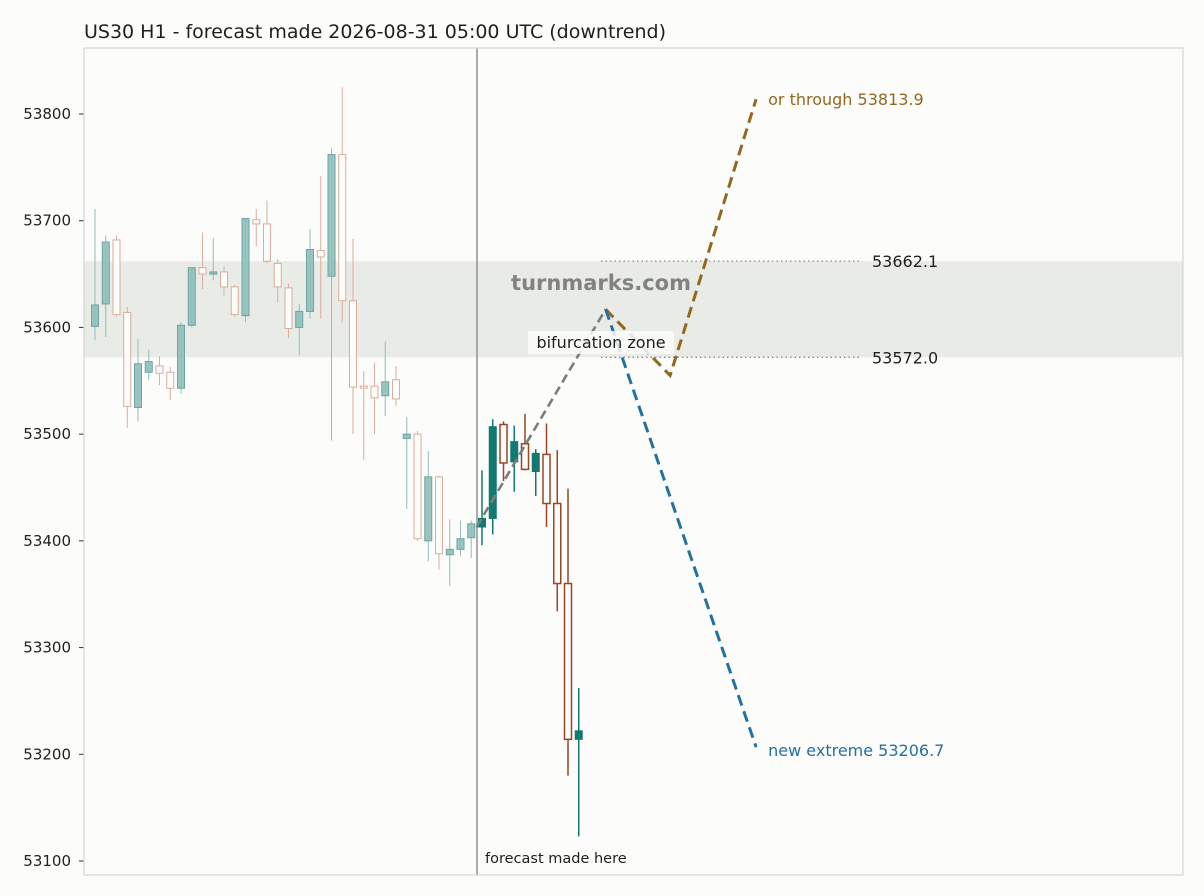 This screenshot has width=1204, height=896. I want to click on zone-low-label: 53572.0, so click(905, 357).